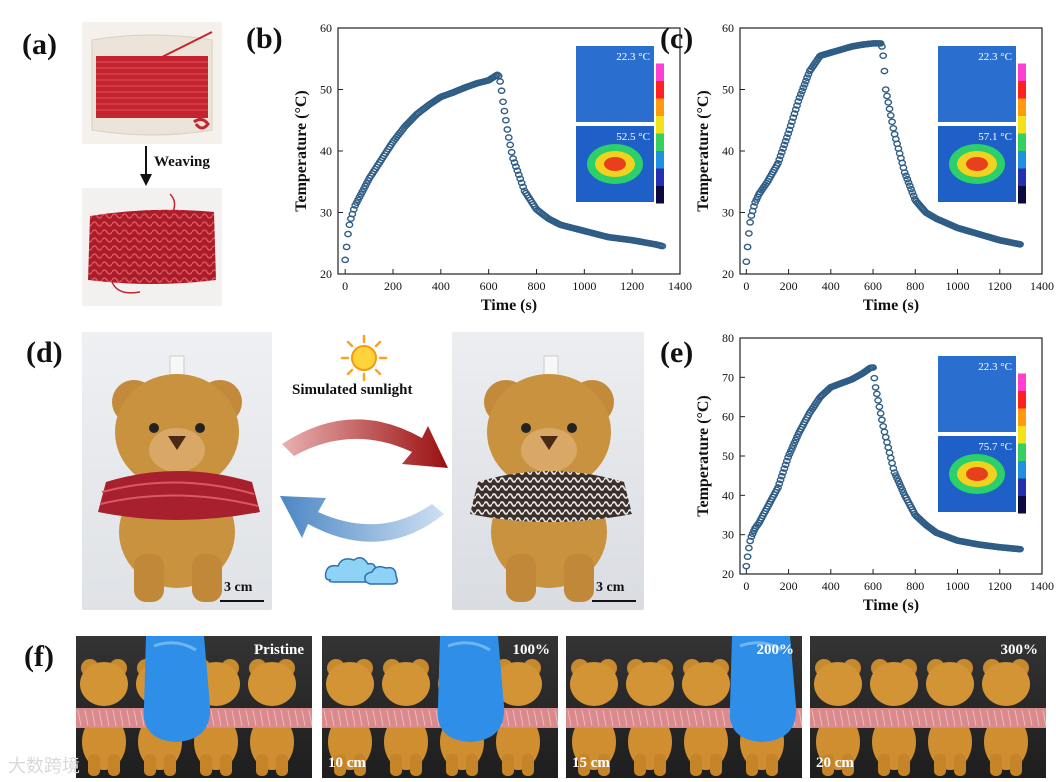  I want to click on y-axis-label: Temperature (°C), so click(301, 150).